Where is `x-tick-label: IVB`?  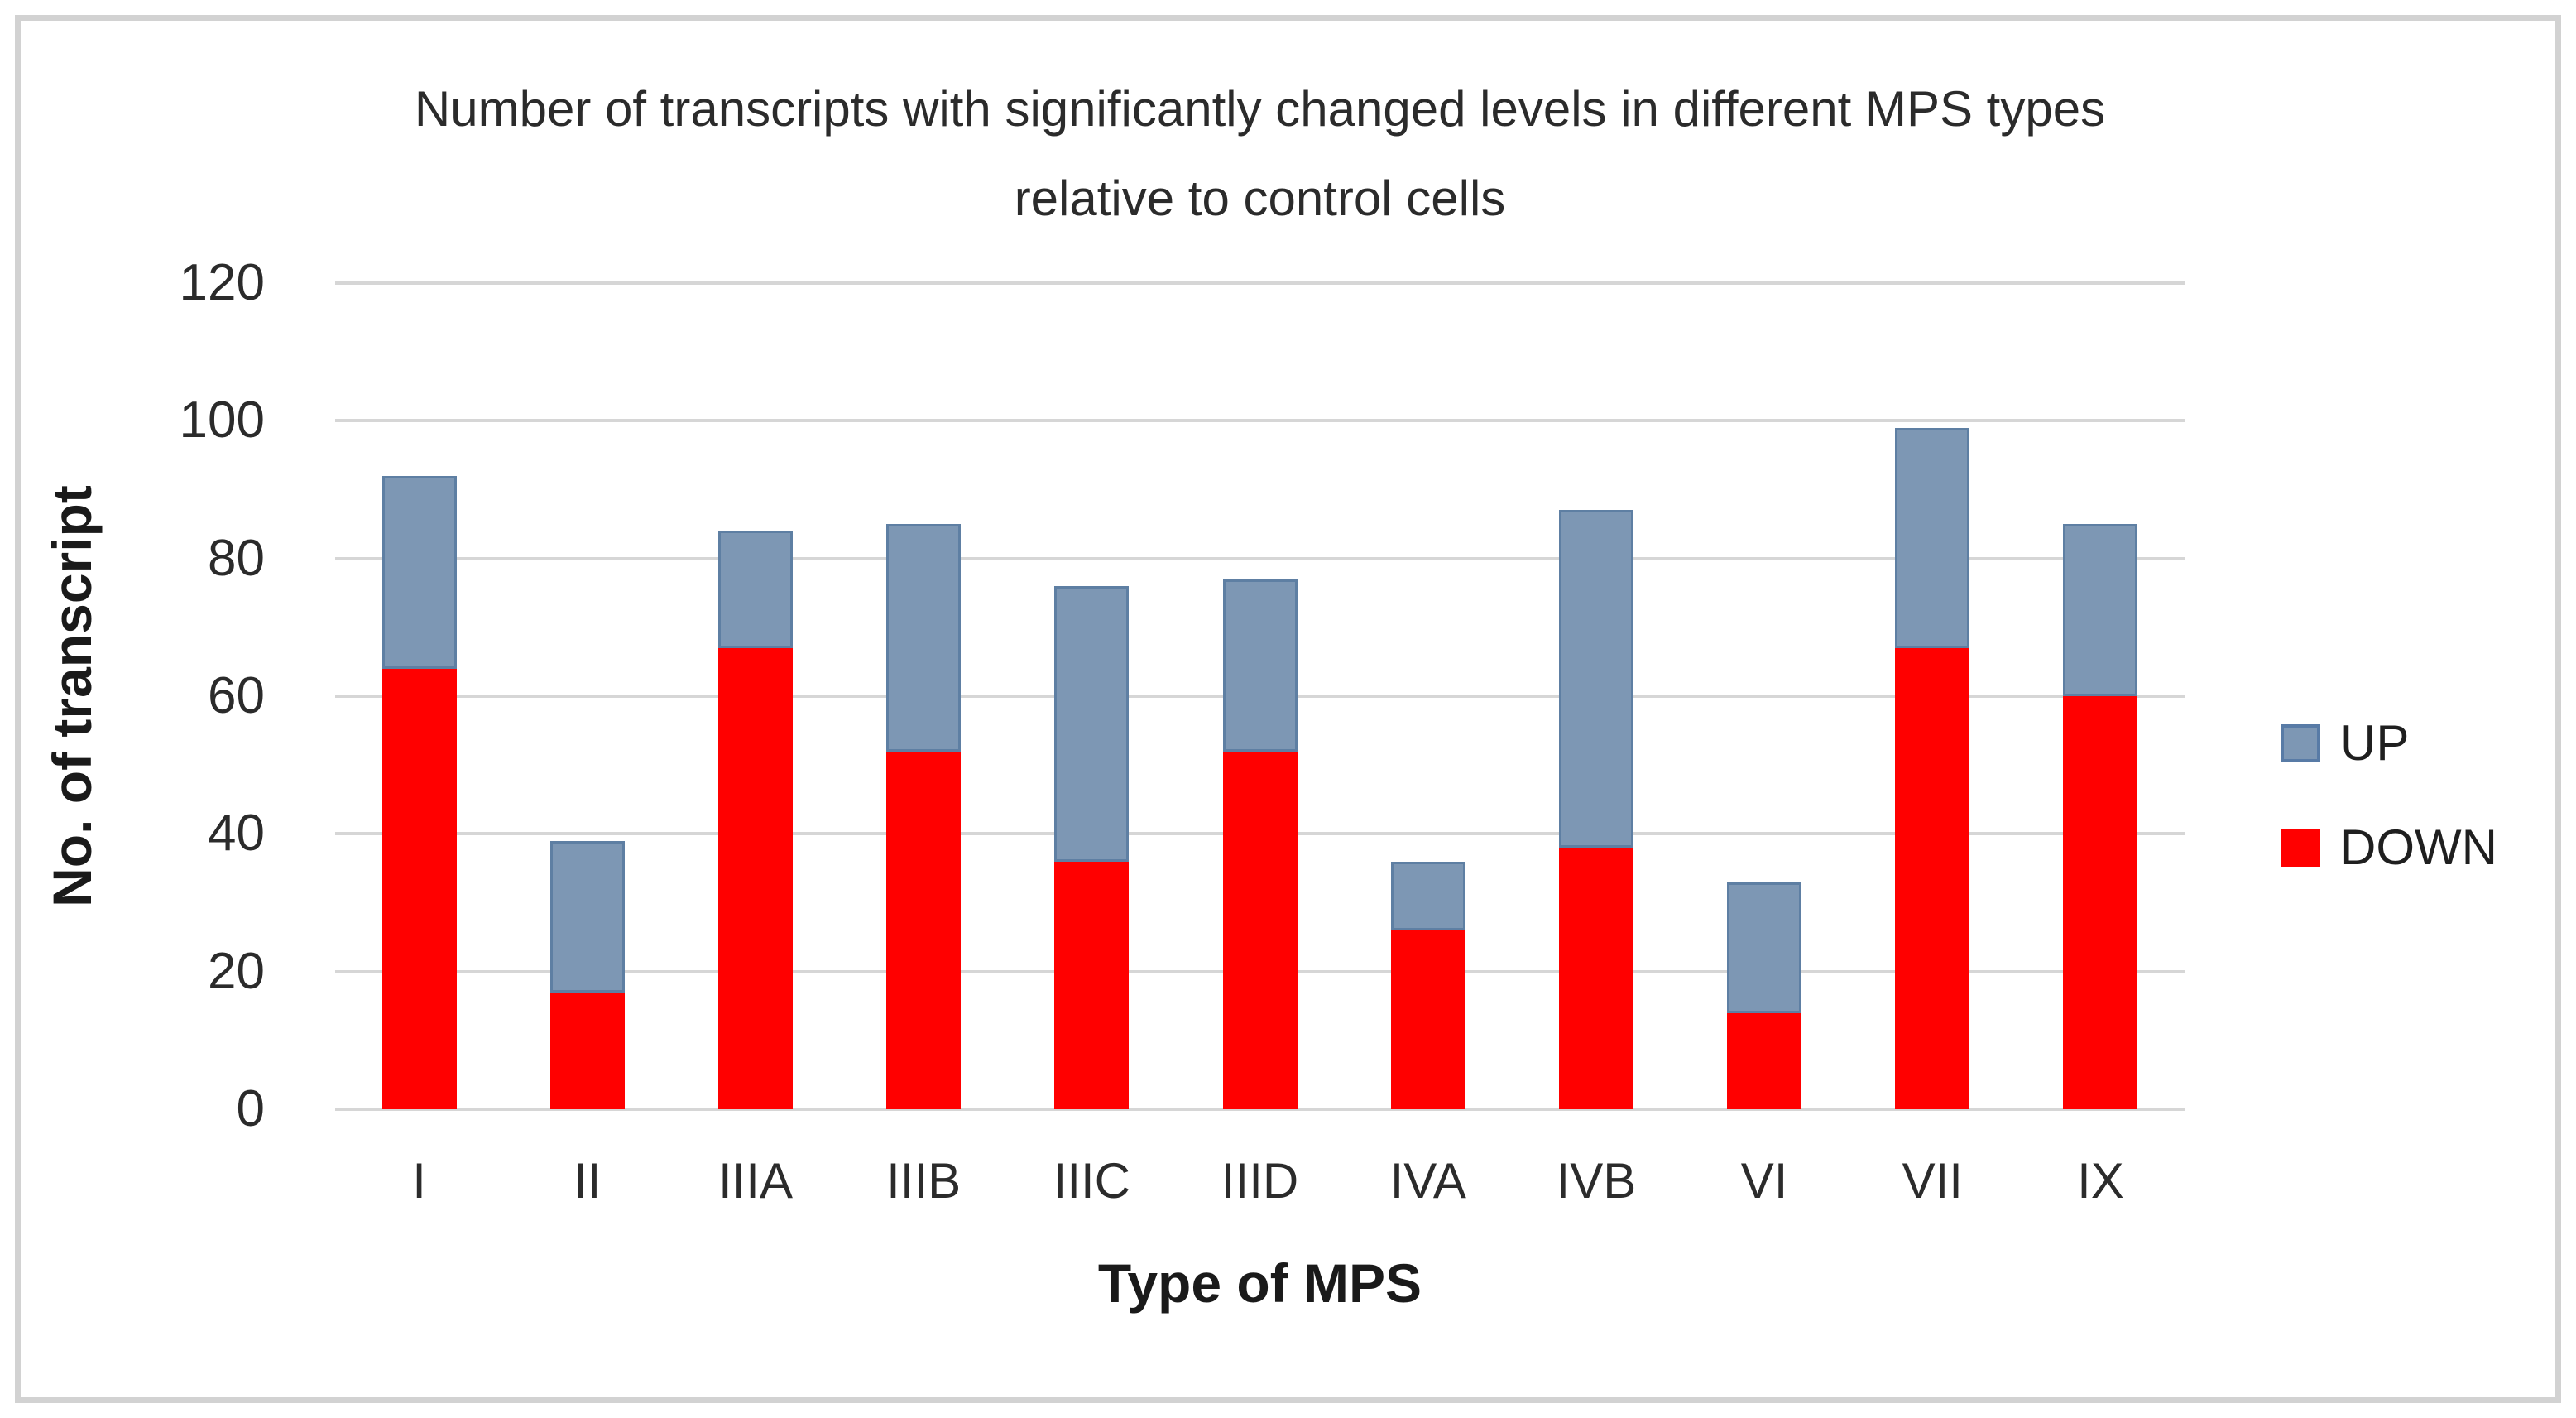 x-tick-label: IVB is located at coordinates (1597, 1181).